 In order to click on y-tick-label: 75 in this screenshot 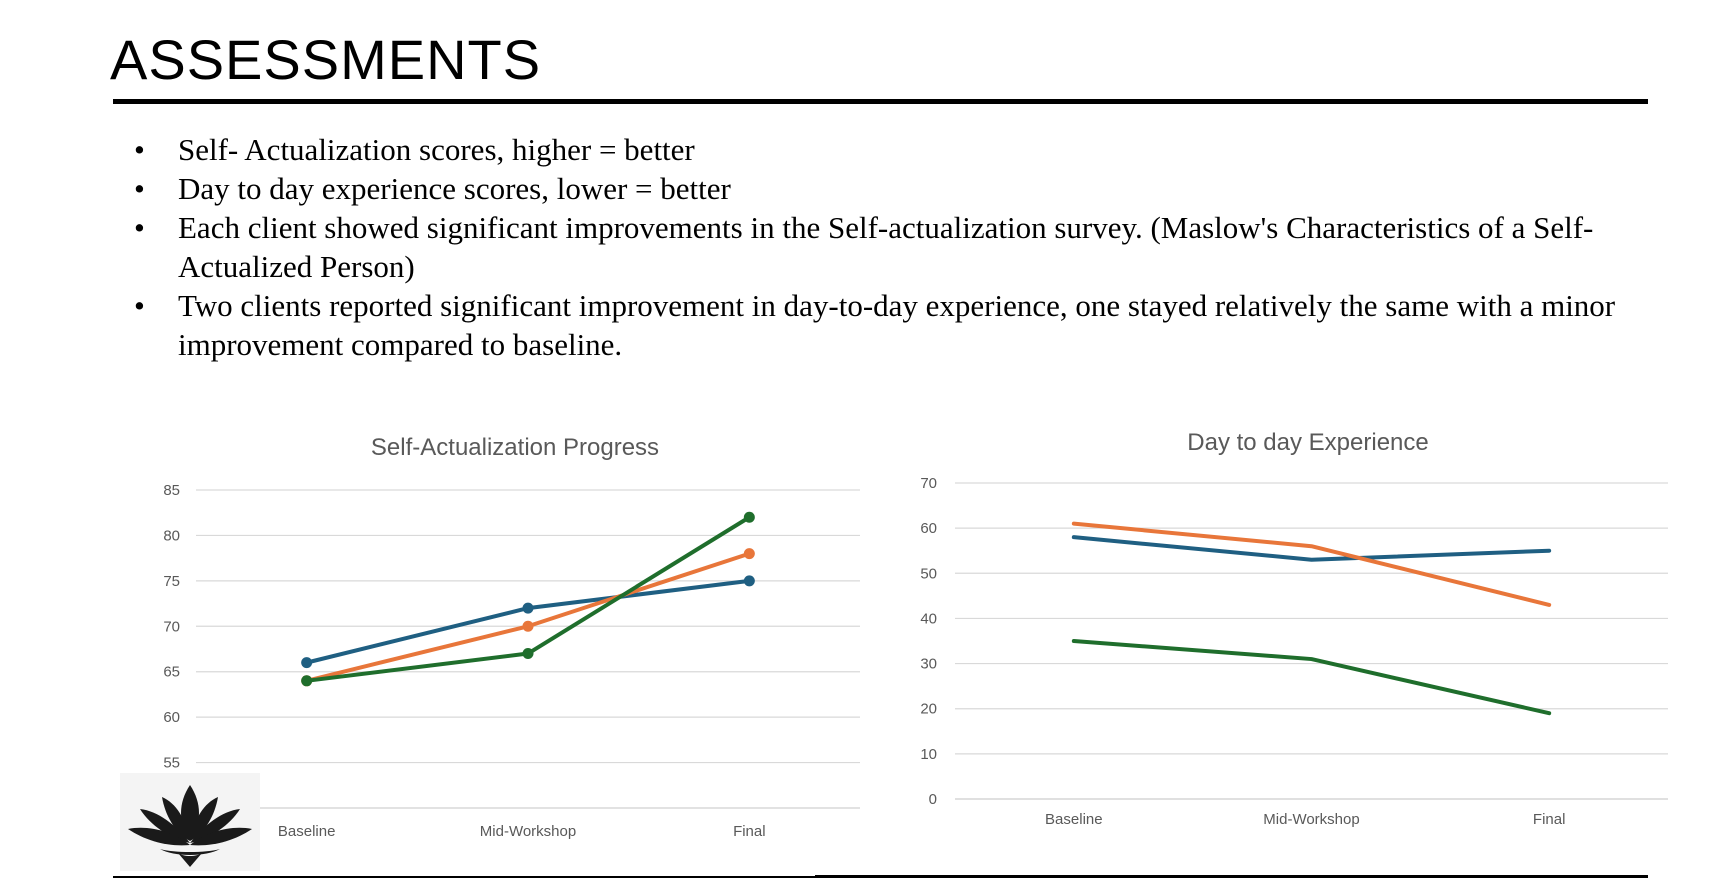, I will do `click(171, 581)`.